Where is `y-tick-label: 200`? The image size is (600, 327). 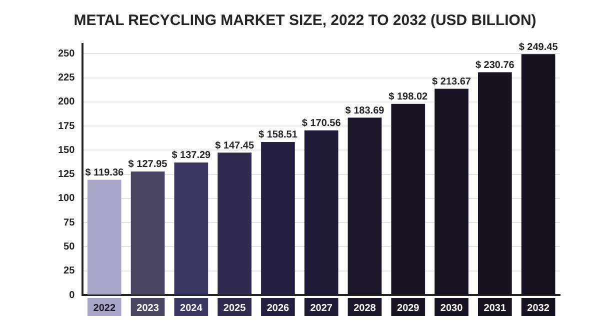
y-tick-label: 200 is located at coordinates (67, 102).